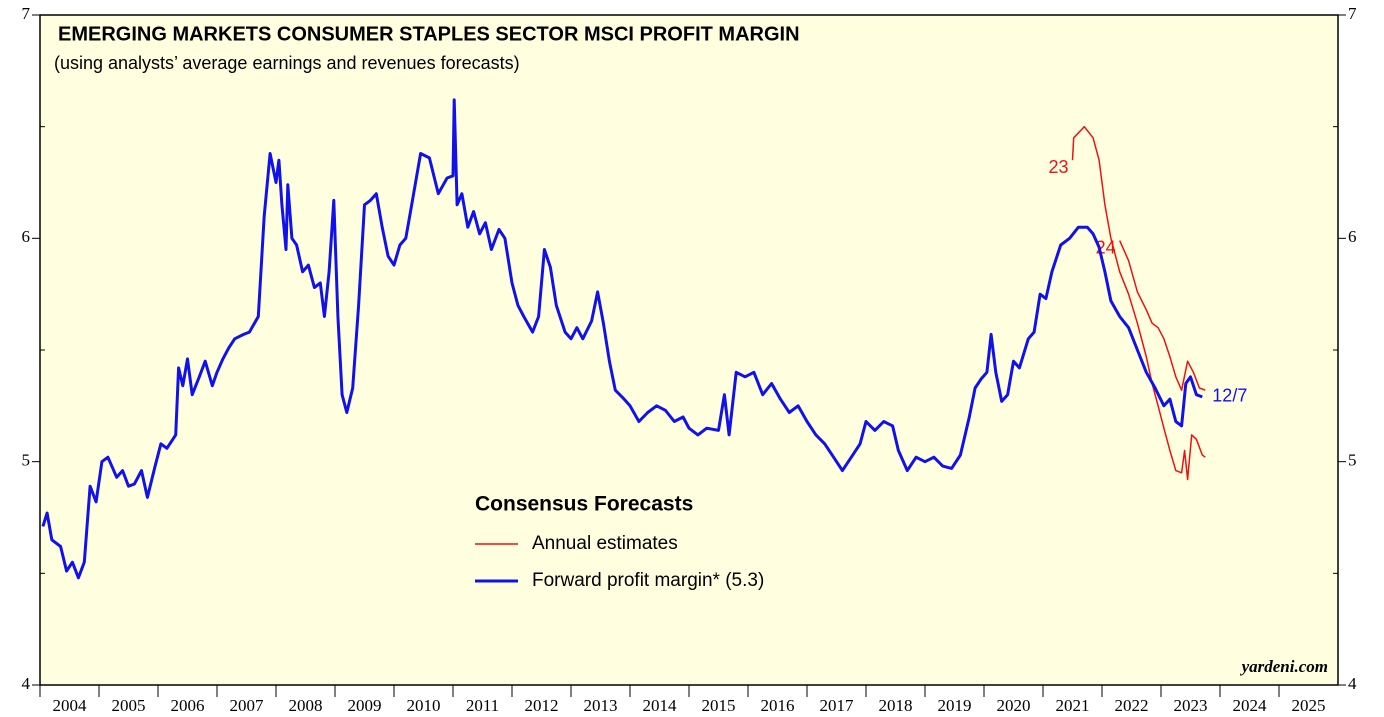 The height and width of the screenshot is (717, 1384). What do you see at coordinates (26, 13) in the screenshot?
I see `y-tick-label: 7` at bounding box center [26, 13].